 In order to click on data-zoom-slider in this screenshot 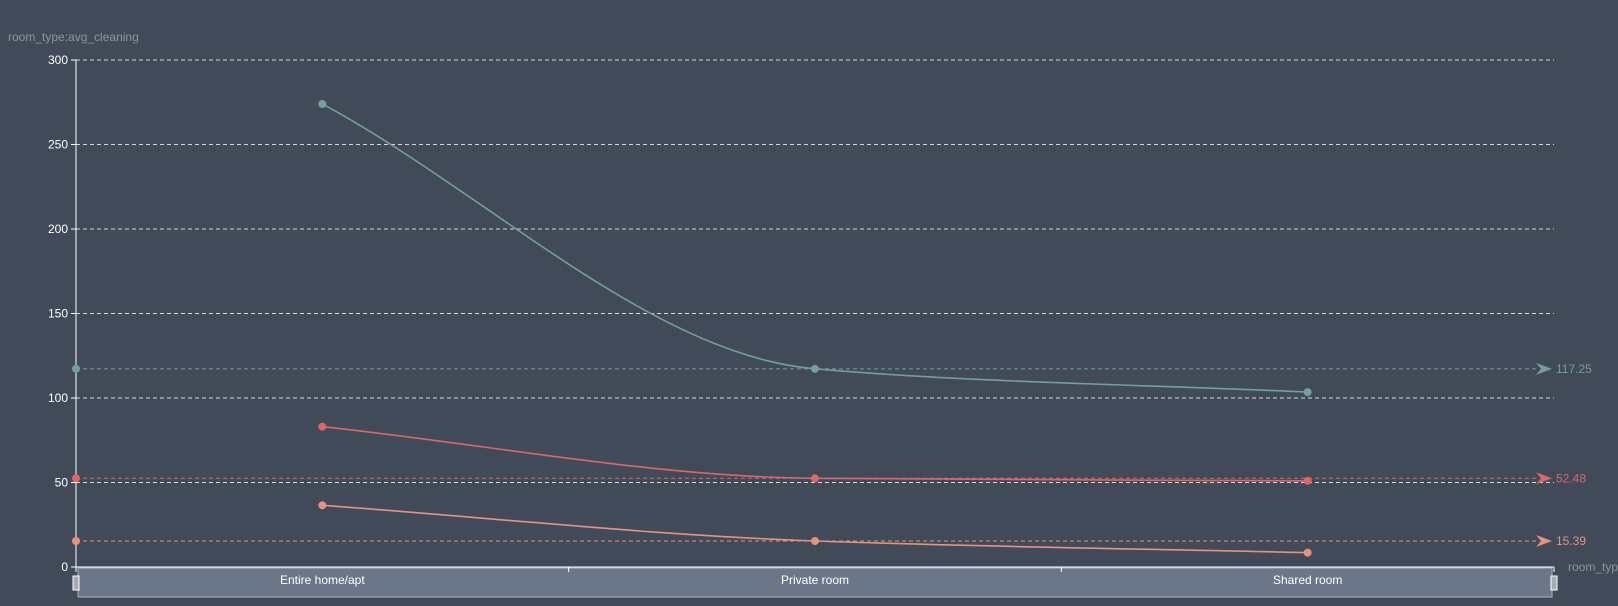, I will do `click(815, 582)`.